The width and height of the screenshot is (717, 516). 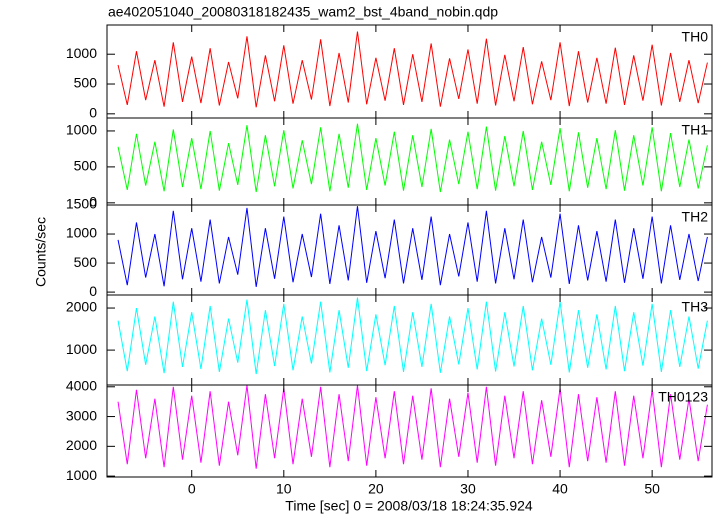 What do you see at coordinates (376, 489) in the screenshot?
I see `x-tick-label: 20` at bounding box center [376, 489].